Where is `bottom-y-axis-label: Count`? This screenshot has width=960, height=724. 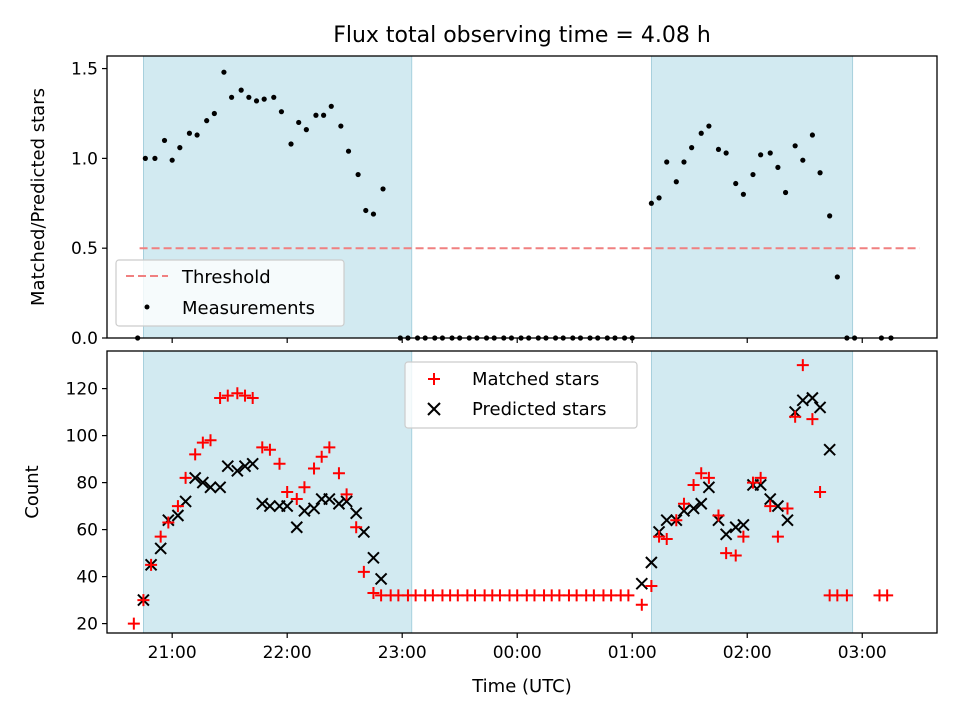
bottom-y-axis-label: Count is located at coordinates (32, 491).